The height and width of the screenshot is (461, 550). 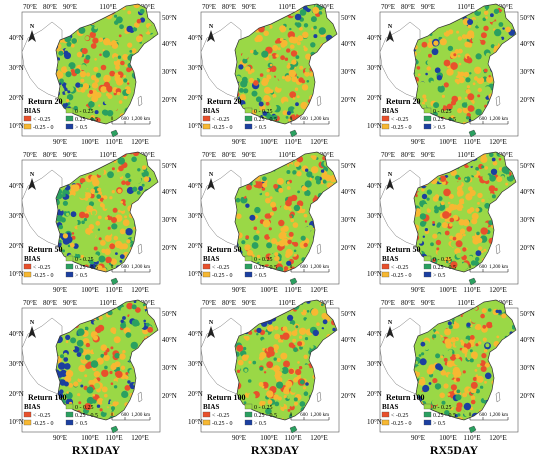 What do you see at coordinates (47, 397) in the screenshot?
I see `return-period-label: Return 100` at bounding box center [47, 397].